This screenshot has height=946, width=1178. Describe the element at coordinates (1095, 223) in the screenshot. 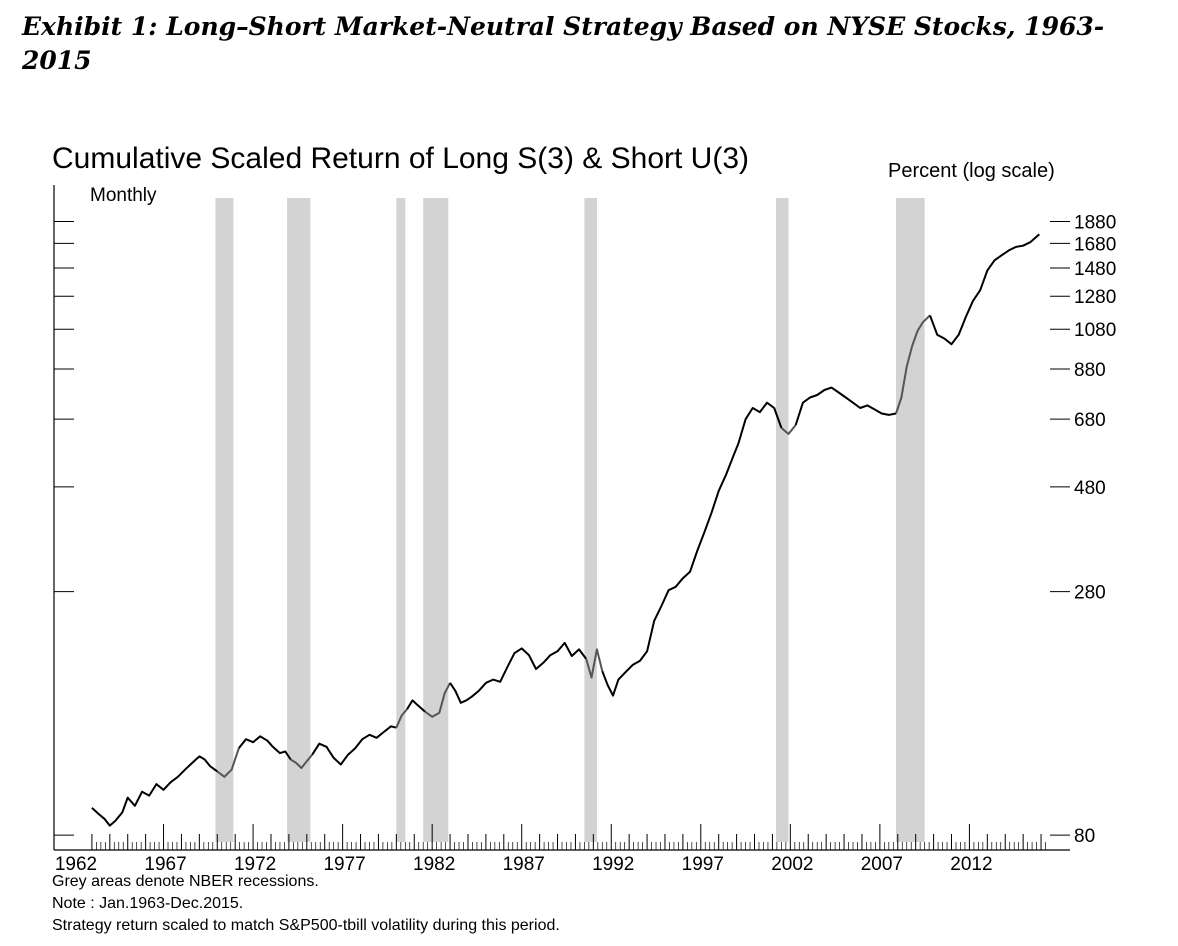

I see `y-tick-label: 1880` at that location.